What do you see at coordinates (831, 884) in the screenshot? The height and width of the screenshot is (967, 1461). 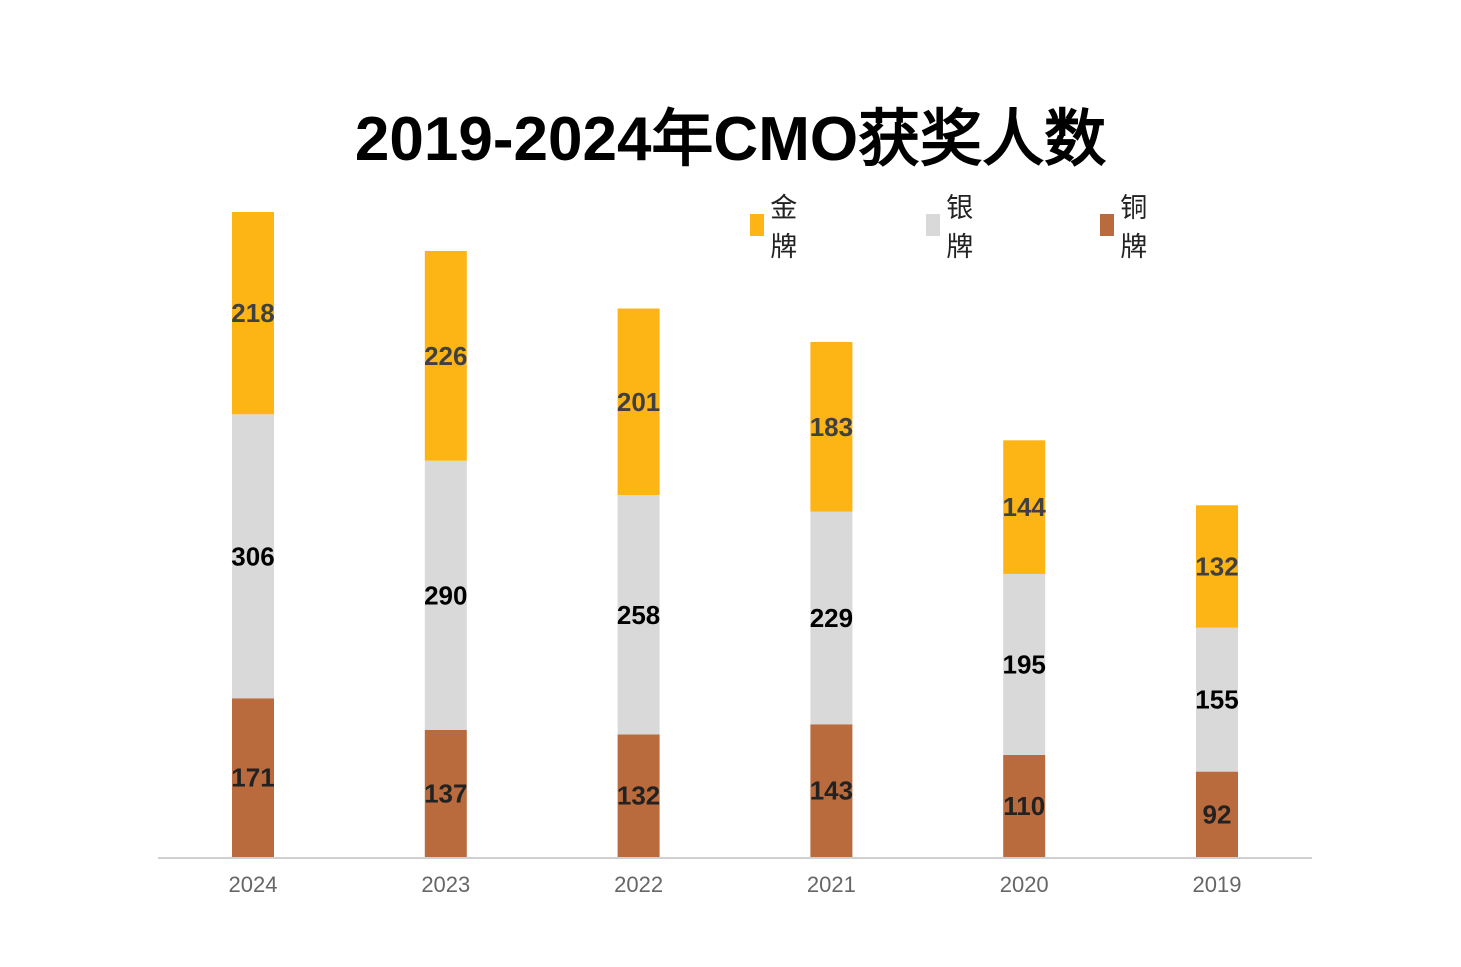 I see `x-tick-label-2021: 2021` at bounding box center [831, 884].